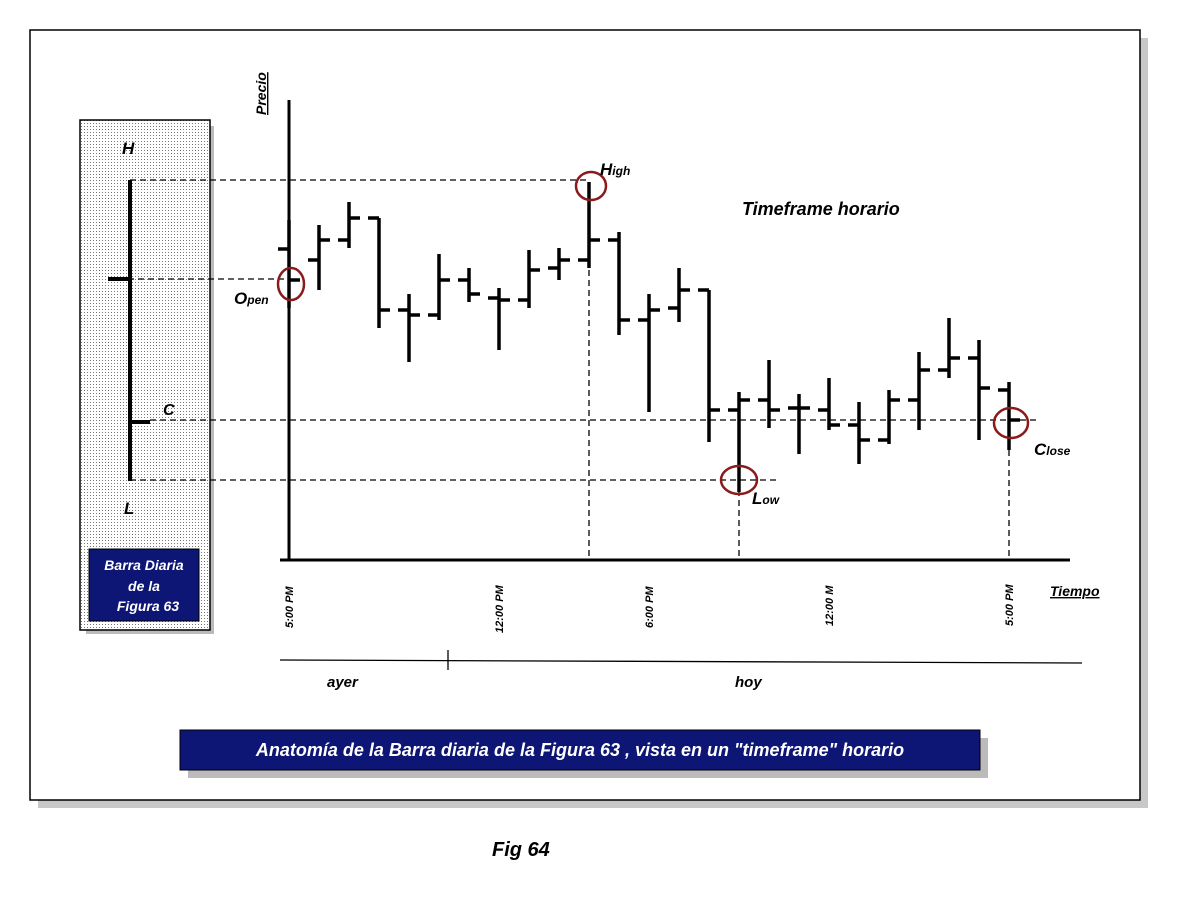  I want to click on caption-box, so click(580, 750).